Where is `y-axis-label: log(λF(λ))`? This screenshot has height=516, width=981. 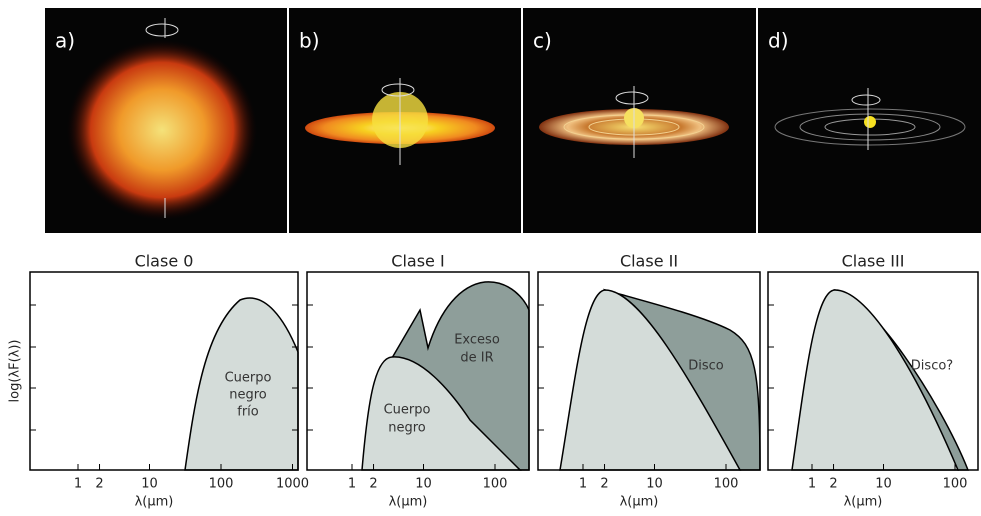
y-axis-label: log(λF(λ)) is located at coordinates (15, 371).